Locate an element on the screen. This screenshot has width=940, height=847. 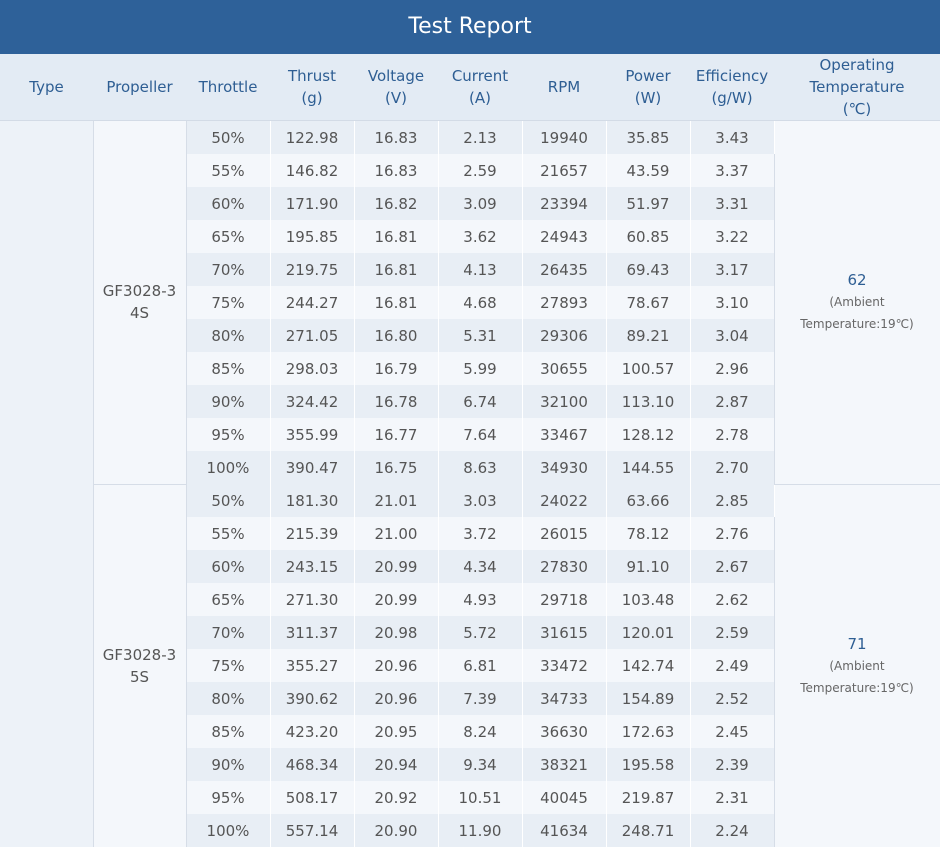
throttle-cell: 70% is located at coordinates (228, 269).